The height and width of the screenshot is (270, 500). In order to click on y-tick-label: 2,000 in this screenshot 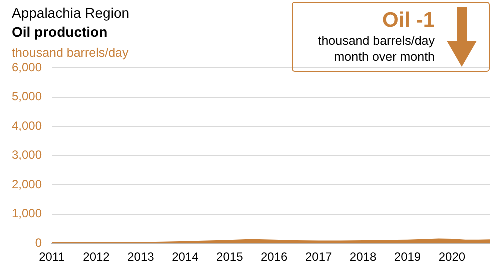, I will do `click(27, 184)`.